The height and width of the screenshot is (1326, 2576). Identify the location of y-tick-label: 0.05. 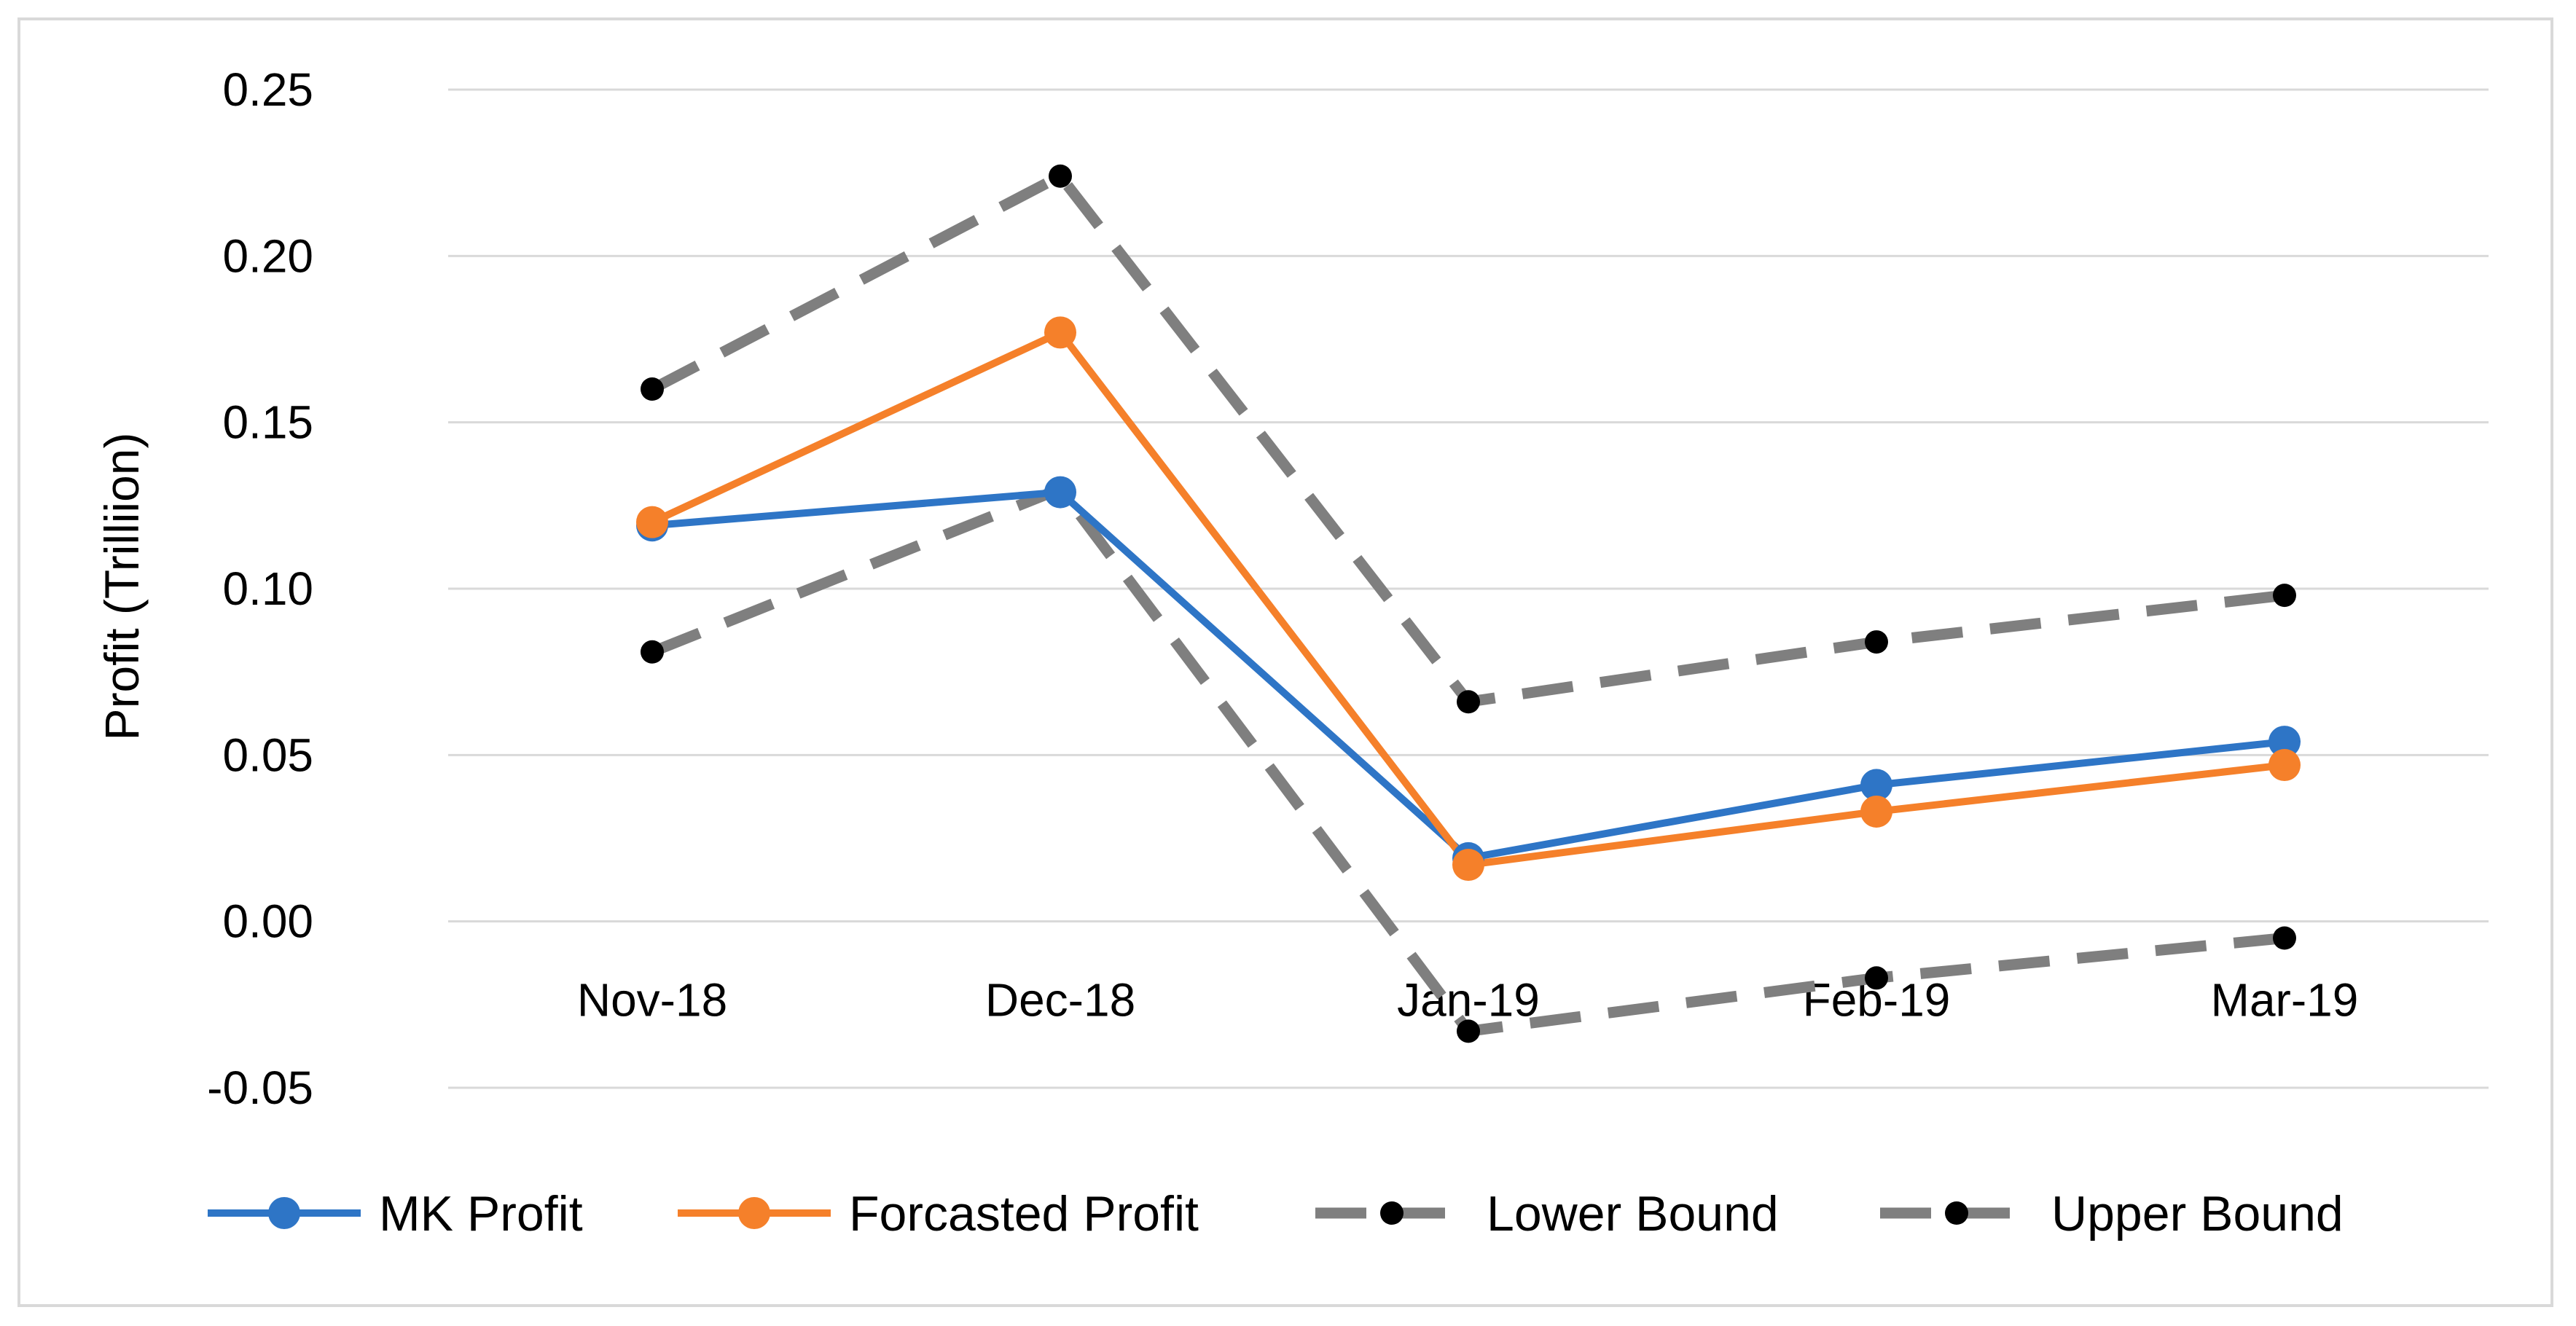
(267, 755).